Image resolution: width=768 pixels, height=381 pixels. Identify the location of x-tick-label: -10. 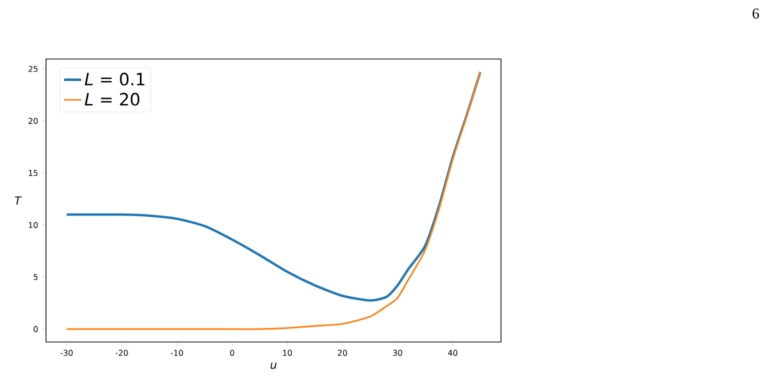
(176, 353).